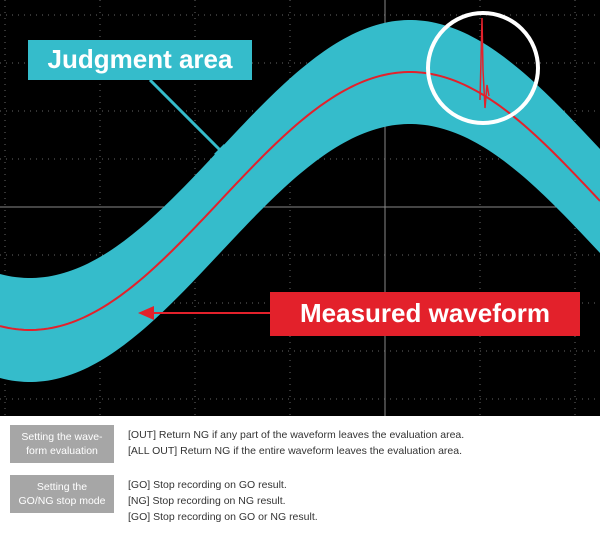 Image resolution: width=600 pixels, height=544 pixels. I want to click on setting-description: [GO] Stop recording on GO or NG result., so click(223, 517).